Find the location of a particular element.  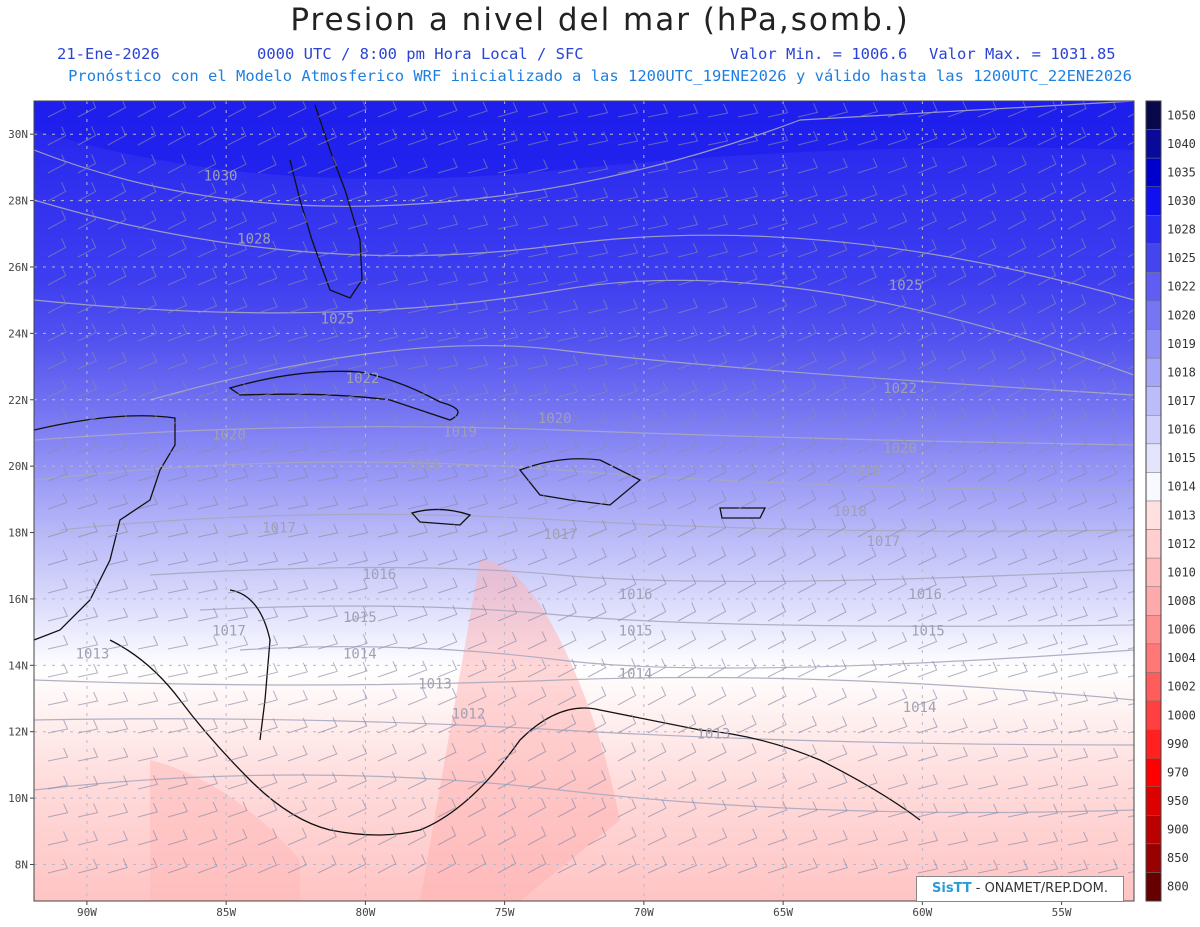

legend-label: 1030 is located at coordinates (1181, 201).